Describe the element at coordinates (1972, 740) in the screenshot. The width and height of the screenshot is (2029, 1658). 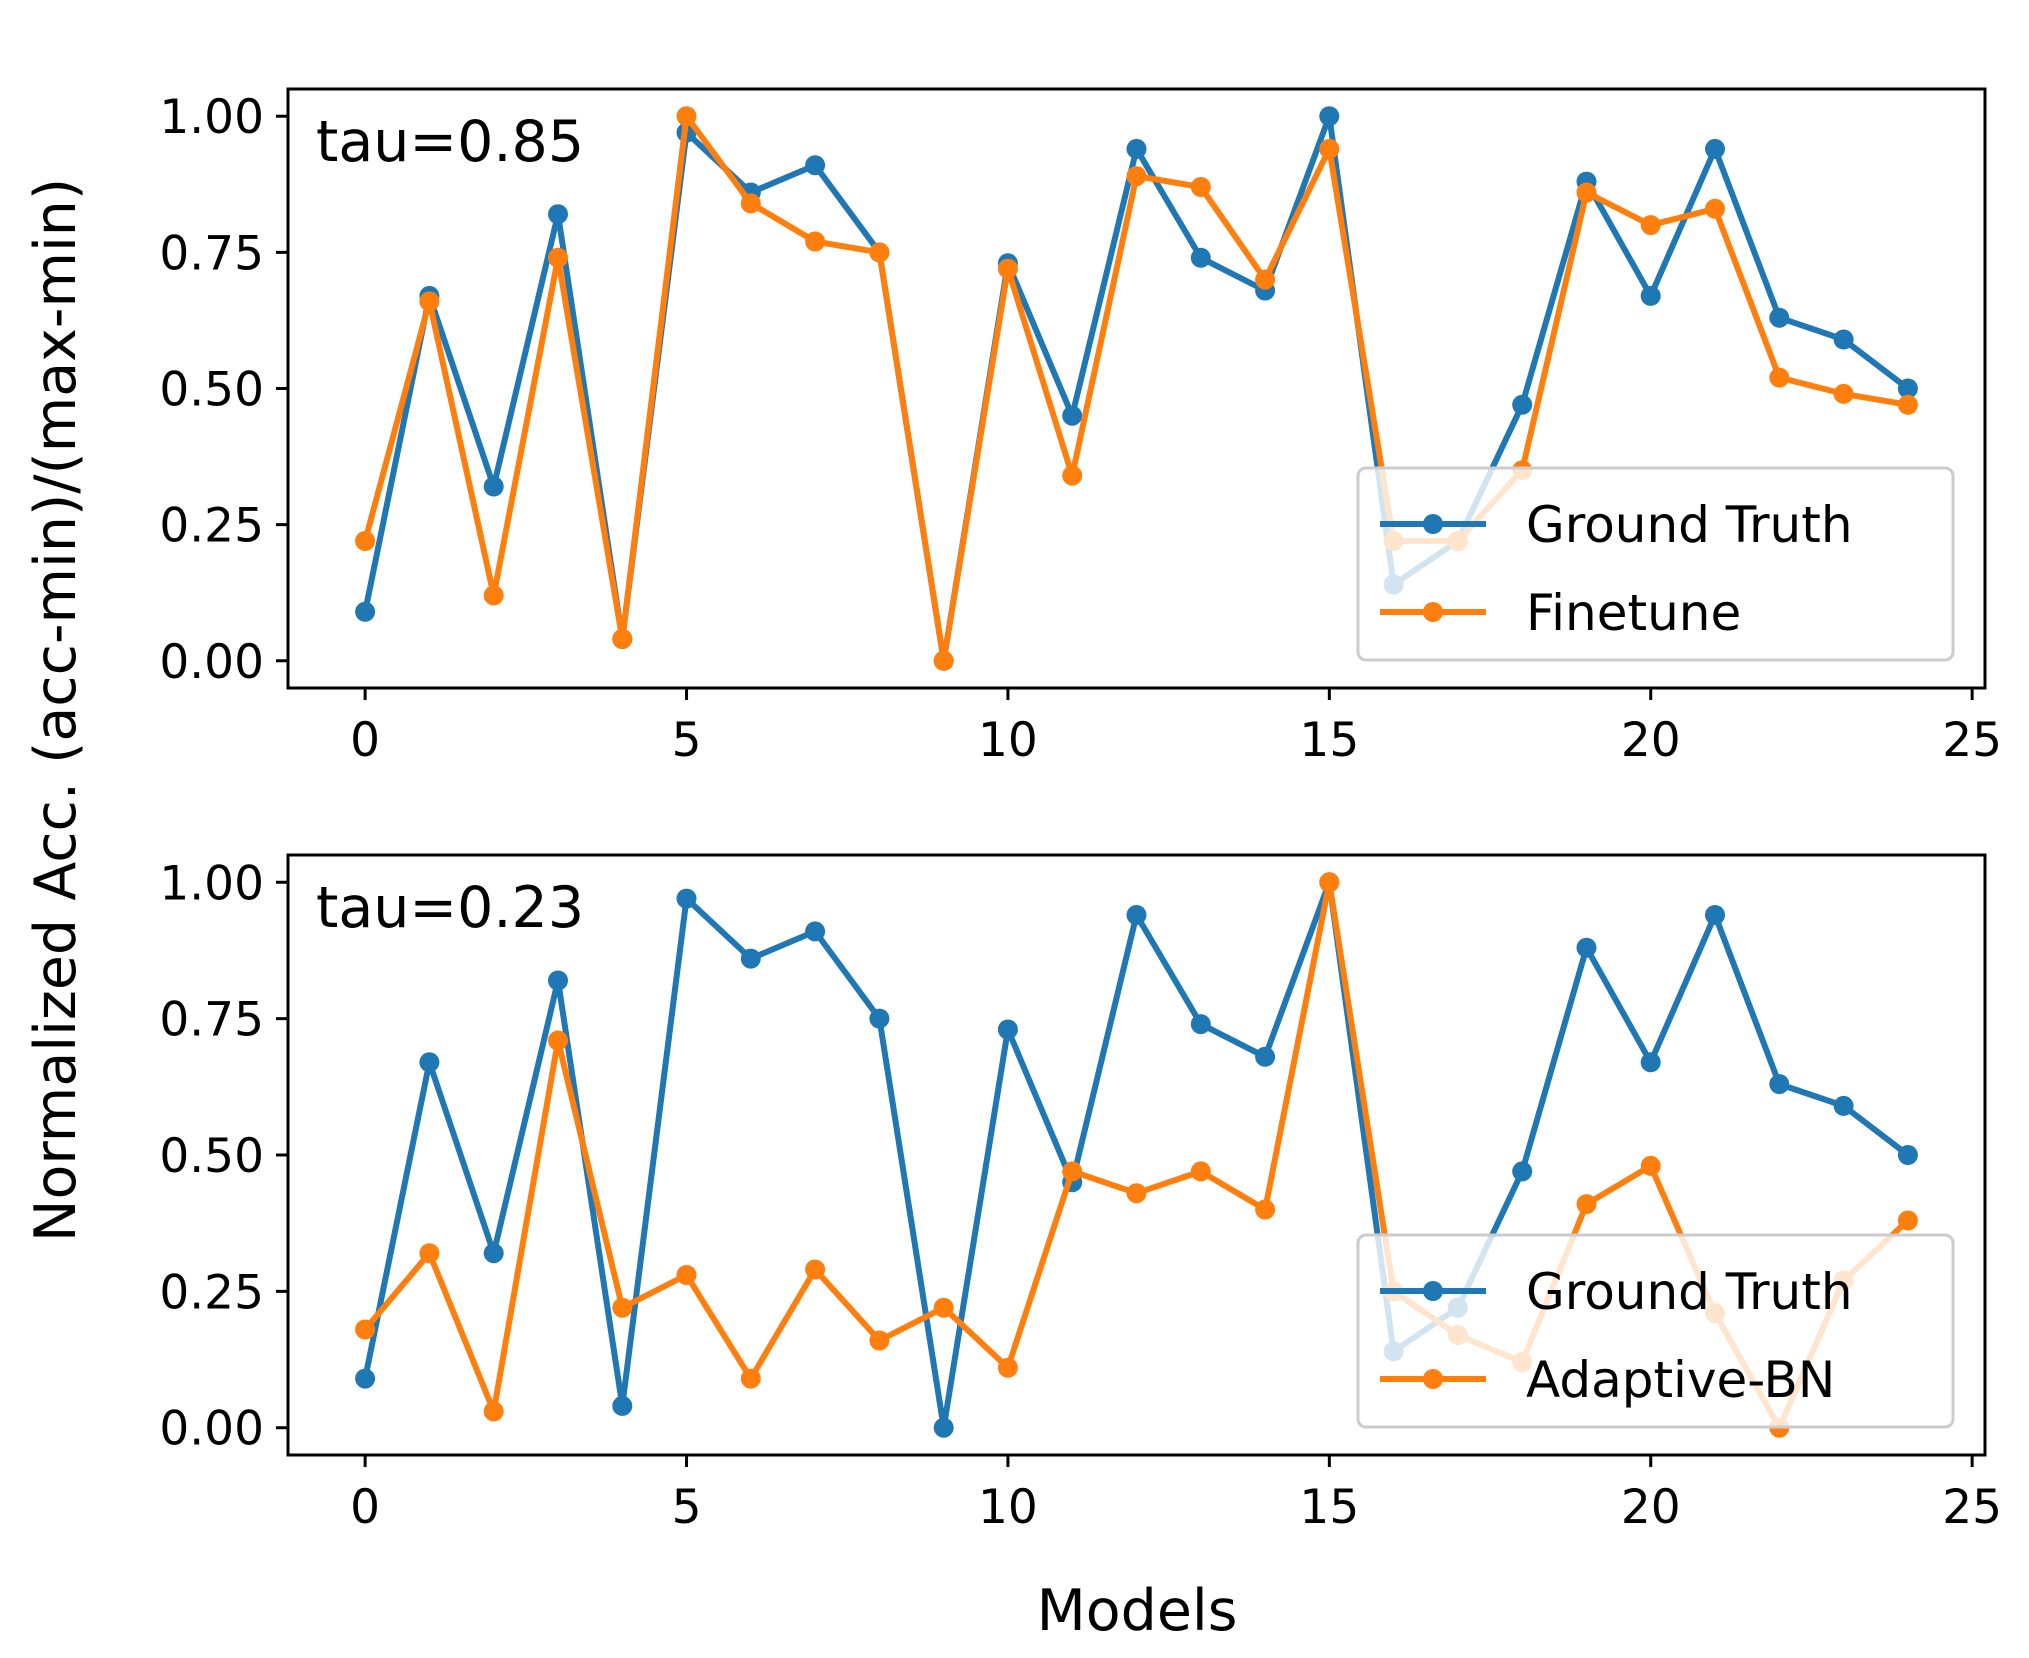
I see `x-tick-label: 25` at that location.